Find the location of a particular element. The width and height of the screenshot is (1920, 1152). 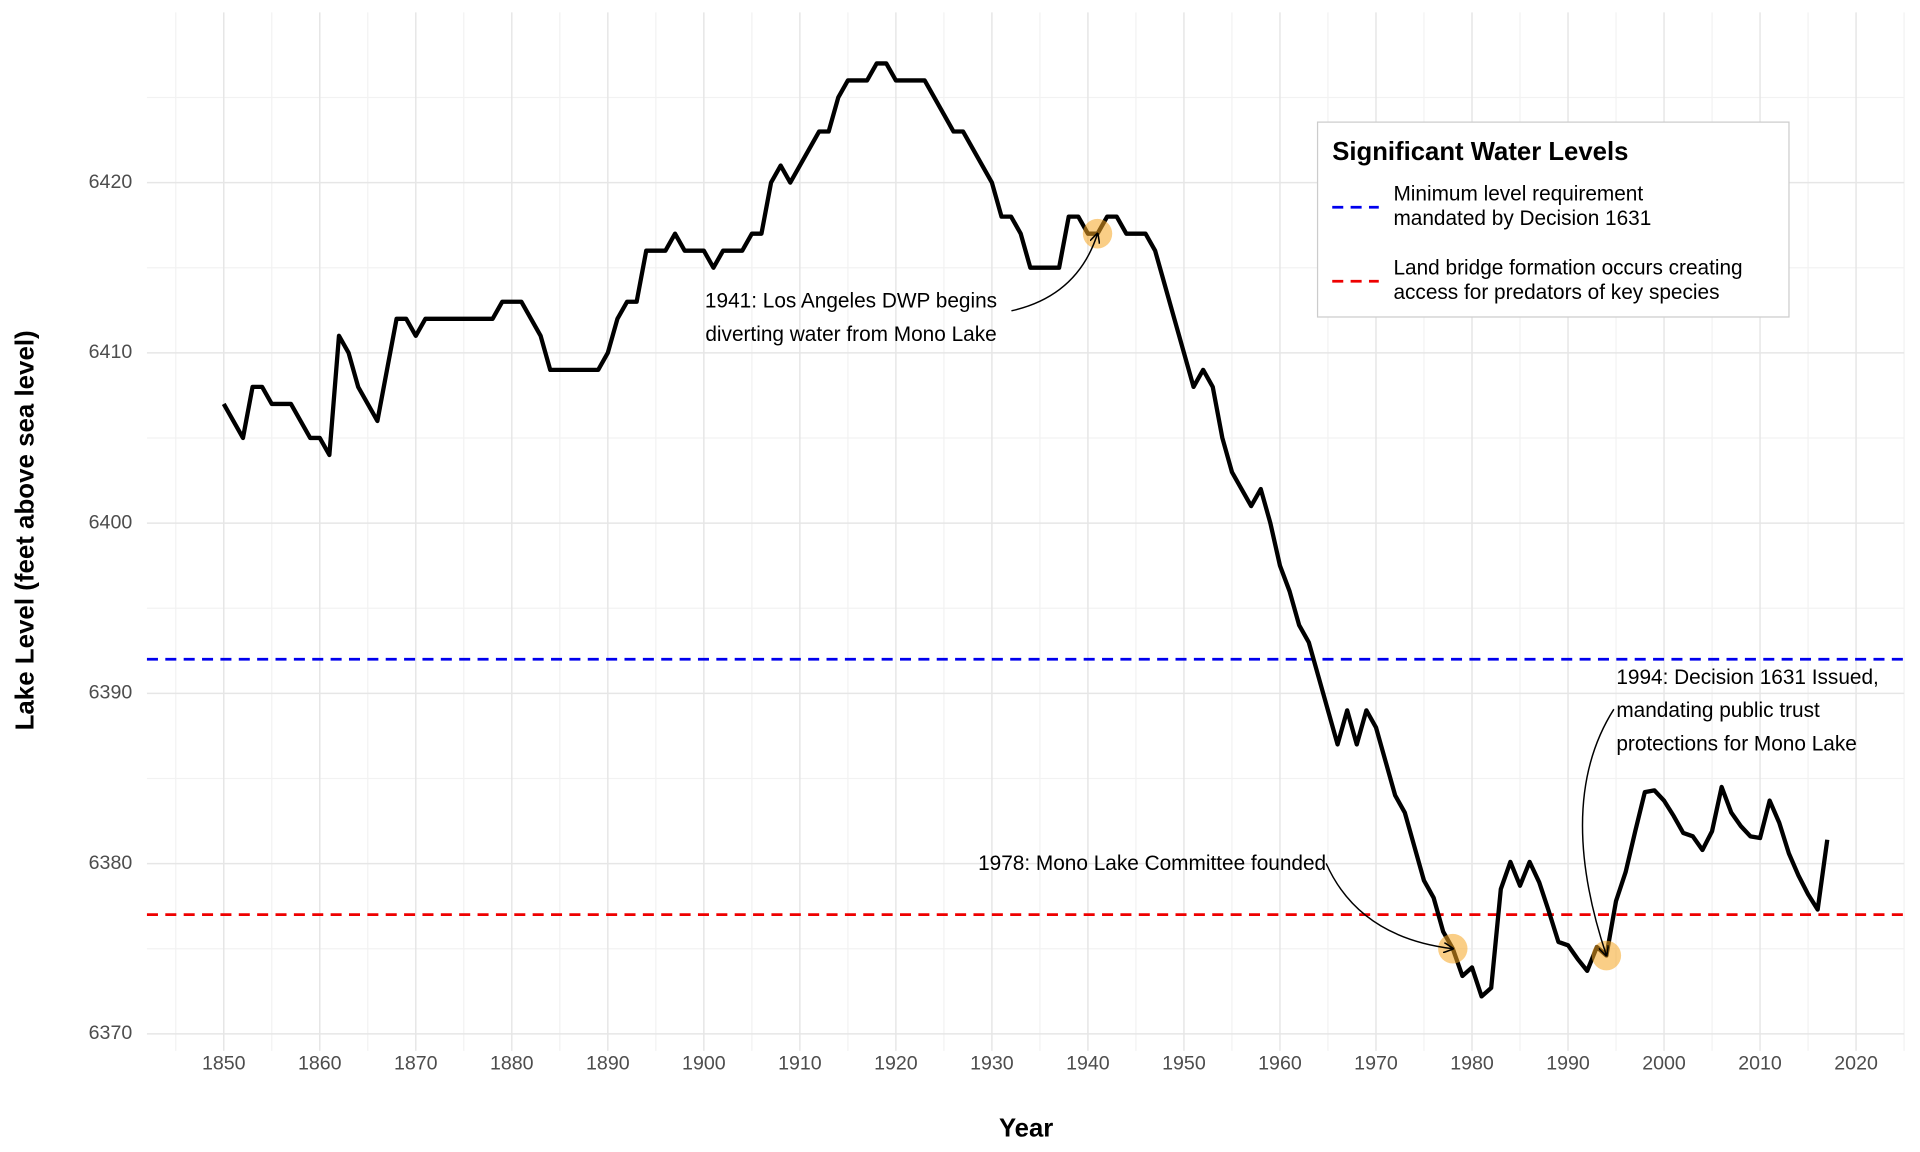

x-axis-title: Year is located at coordinates (1026, 1129).